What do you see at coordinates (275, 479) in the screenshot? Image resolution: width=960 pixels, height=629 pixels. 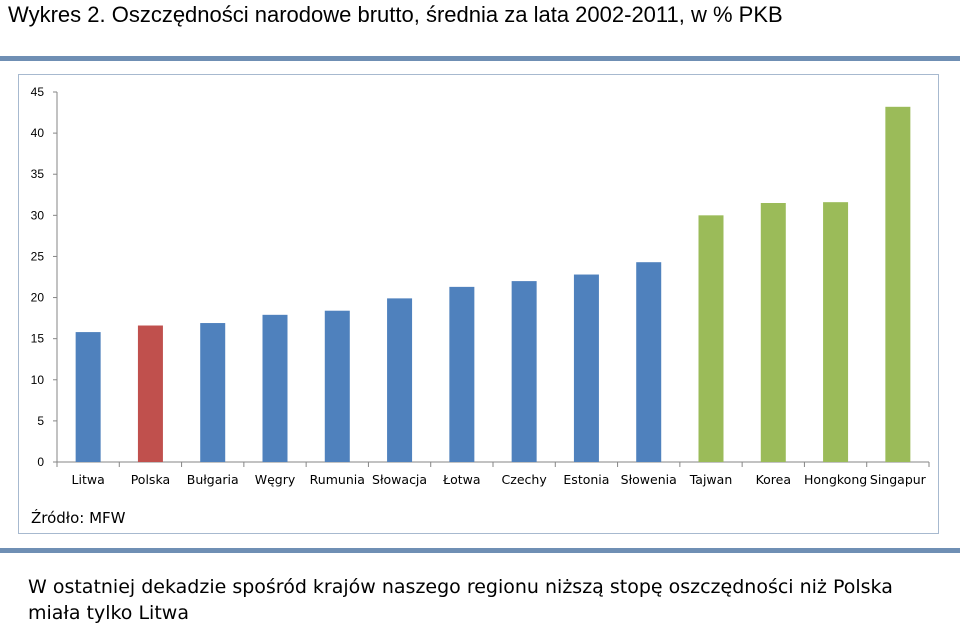 I see `x-tick-label: Węgry` at bounding box center [275, 479].